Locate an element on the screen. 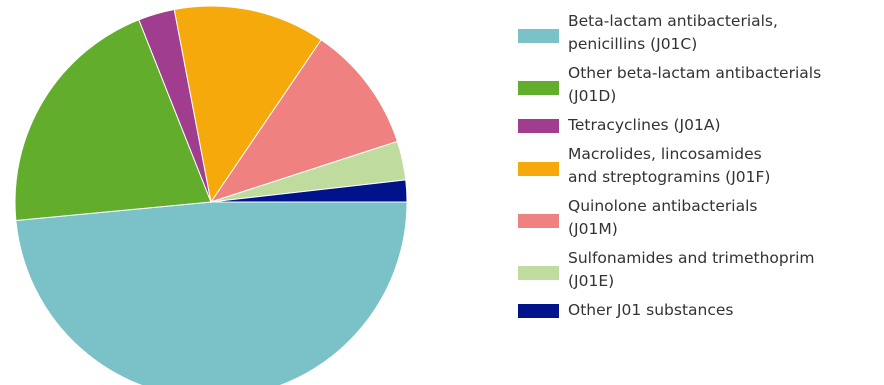 Image resolution: width=884 pixels, height=385 pixels. legend-item-2: Tetracyclines (J01A) is located at coordinates (699, 125).